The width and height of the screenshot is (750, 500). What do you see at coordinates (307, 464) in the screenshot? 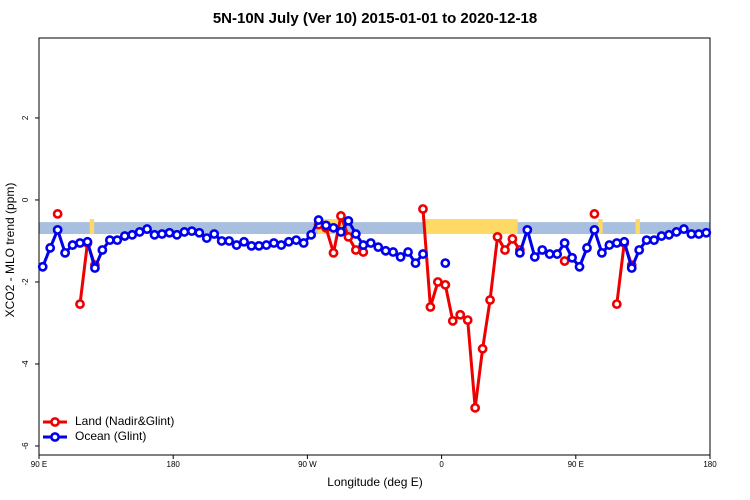
I see `x-tick-label: 90 W` at bounding box center [307, 464].